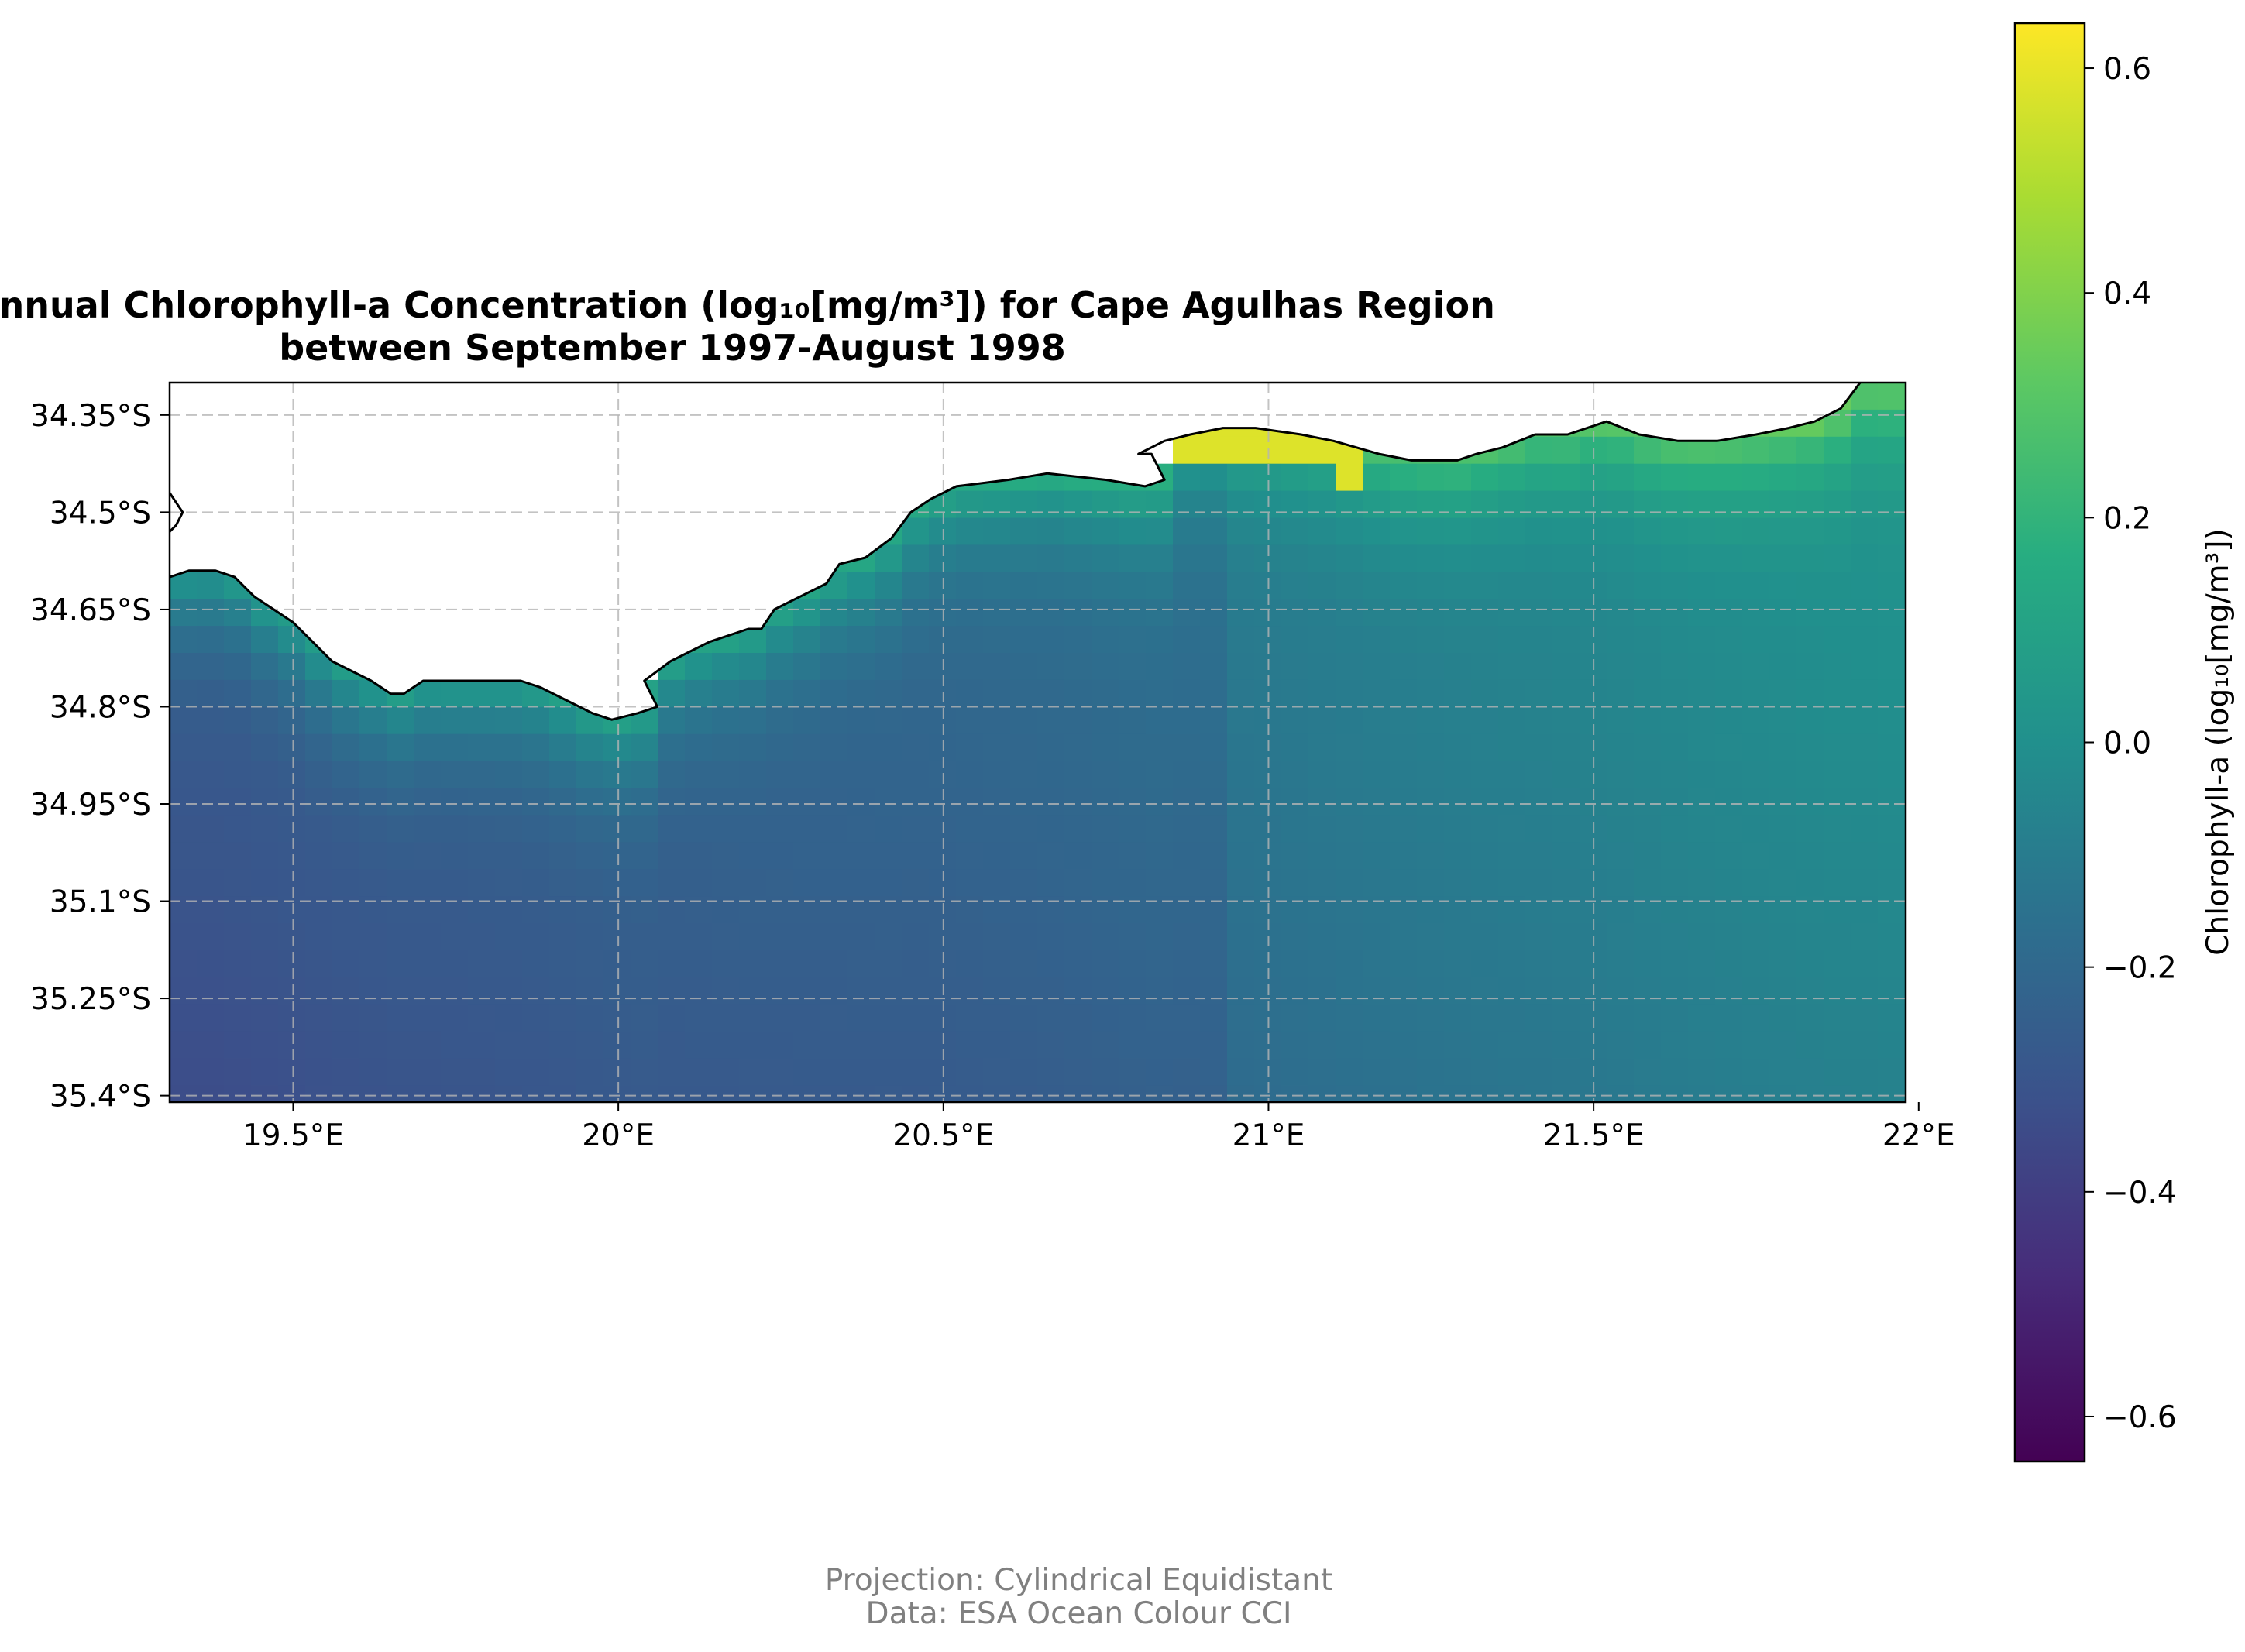  Describe the element at coordinates (2218, 741) in the screenshot. I see `colorbar-label: Chlorophyll-a (log₁₀[mg/m³])` at that location.